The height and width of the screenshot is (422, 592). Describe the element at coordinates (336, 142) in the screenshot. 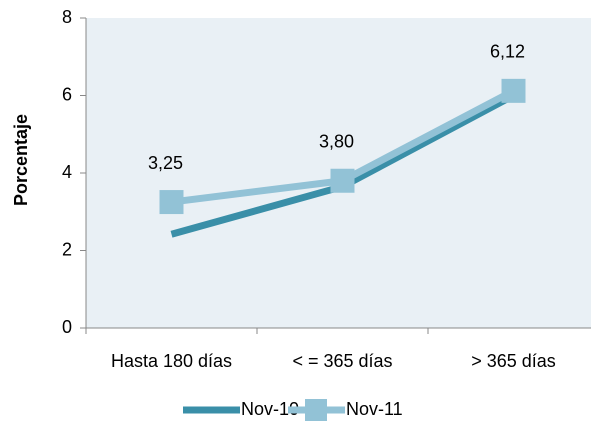

I see `data-label: 3,80` at that location.